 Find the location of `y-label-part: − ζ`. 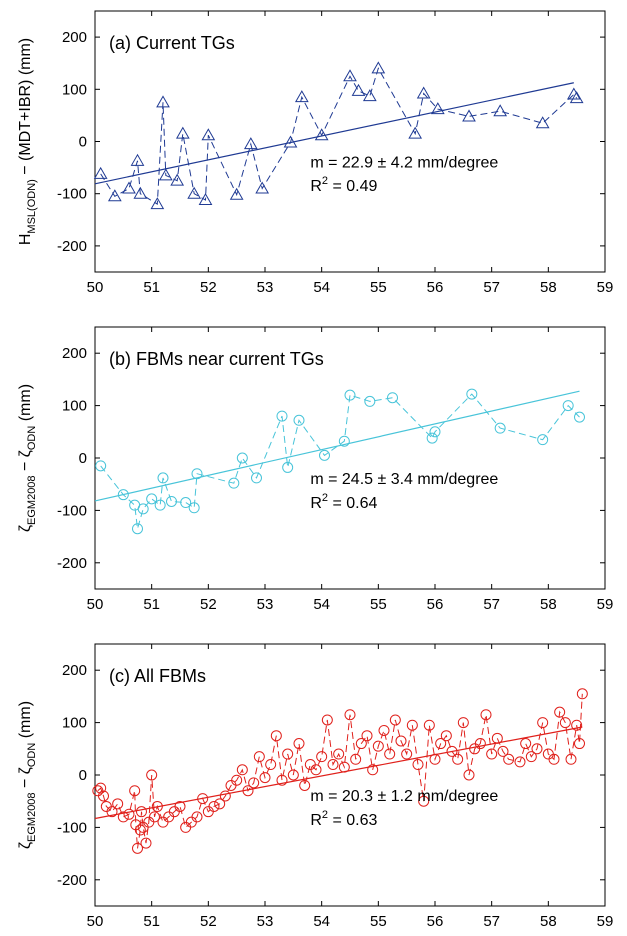

y-label-part: − ζ is located at coordinates (25, 779).